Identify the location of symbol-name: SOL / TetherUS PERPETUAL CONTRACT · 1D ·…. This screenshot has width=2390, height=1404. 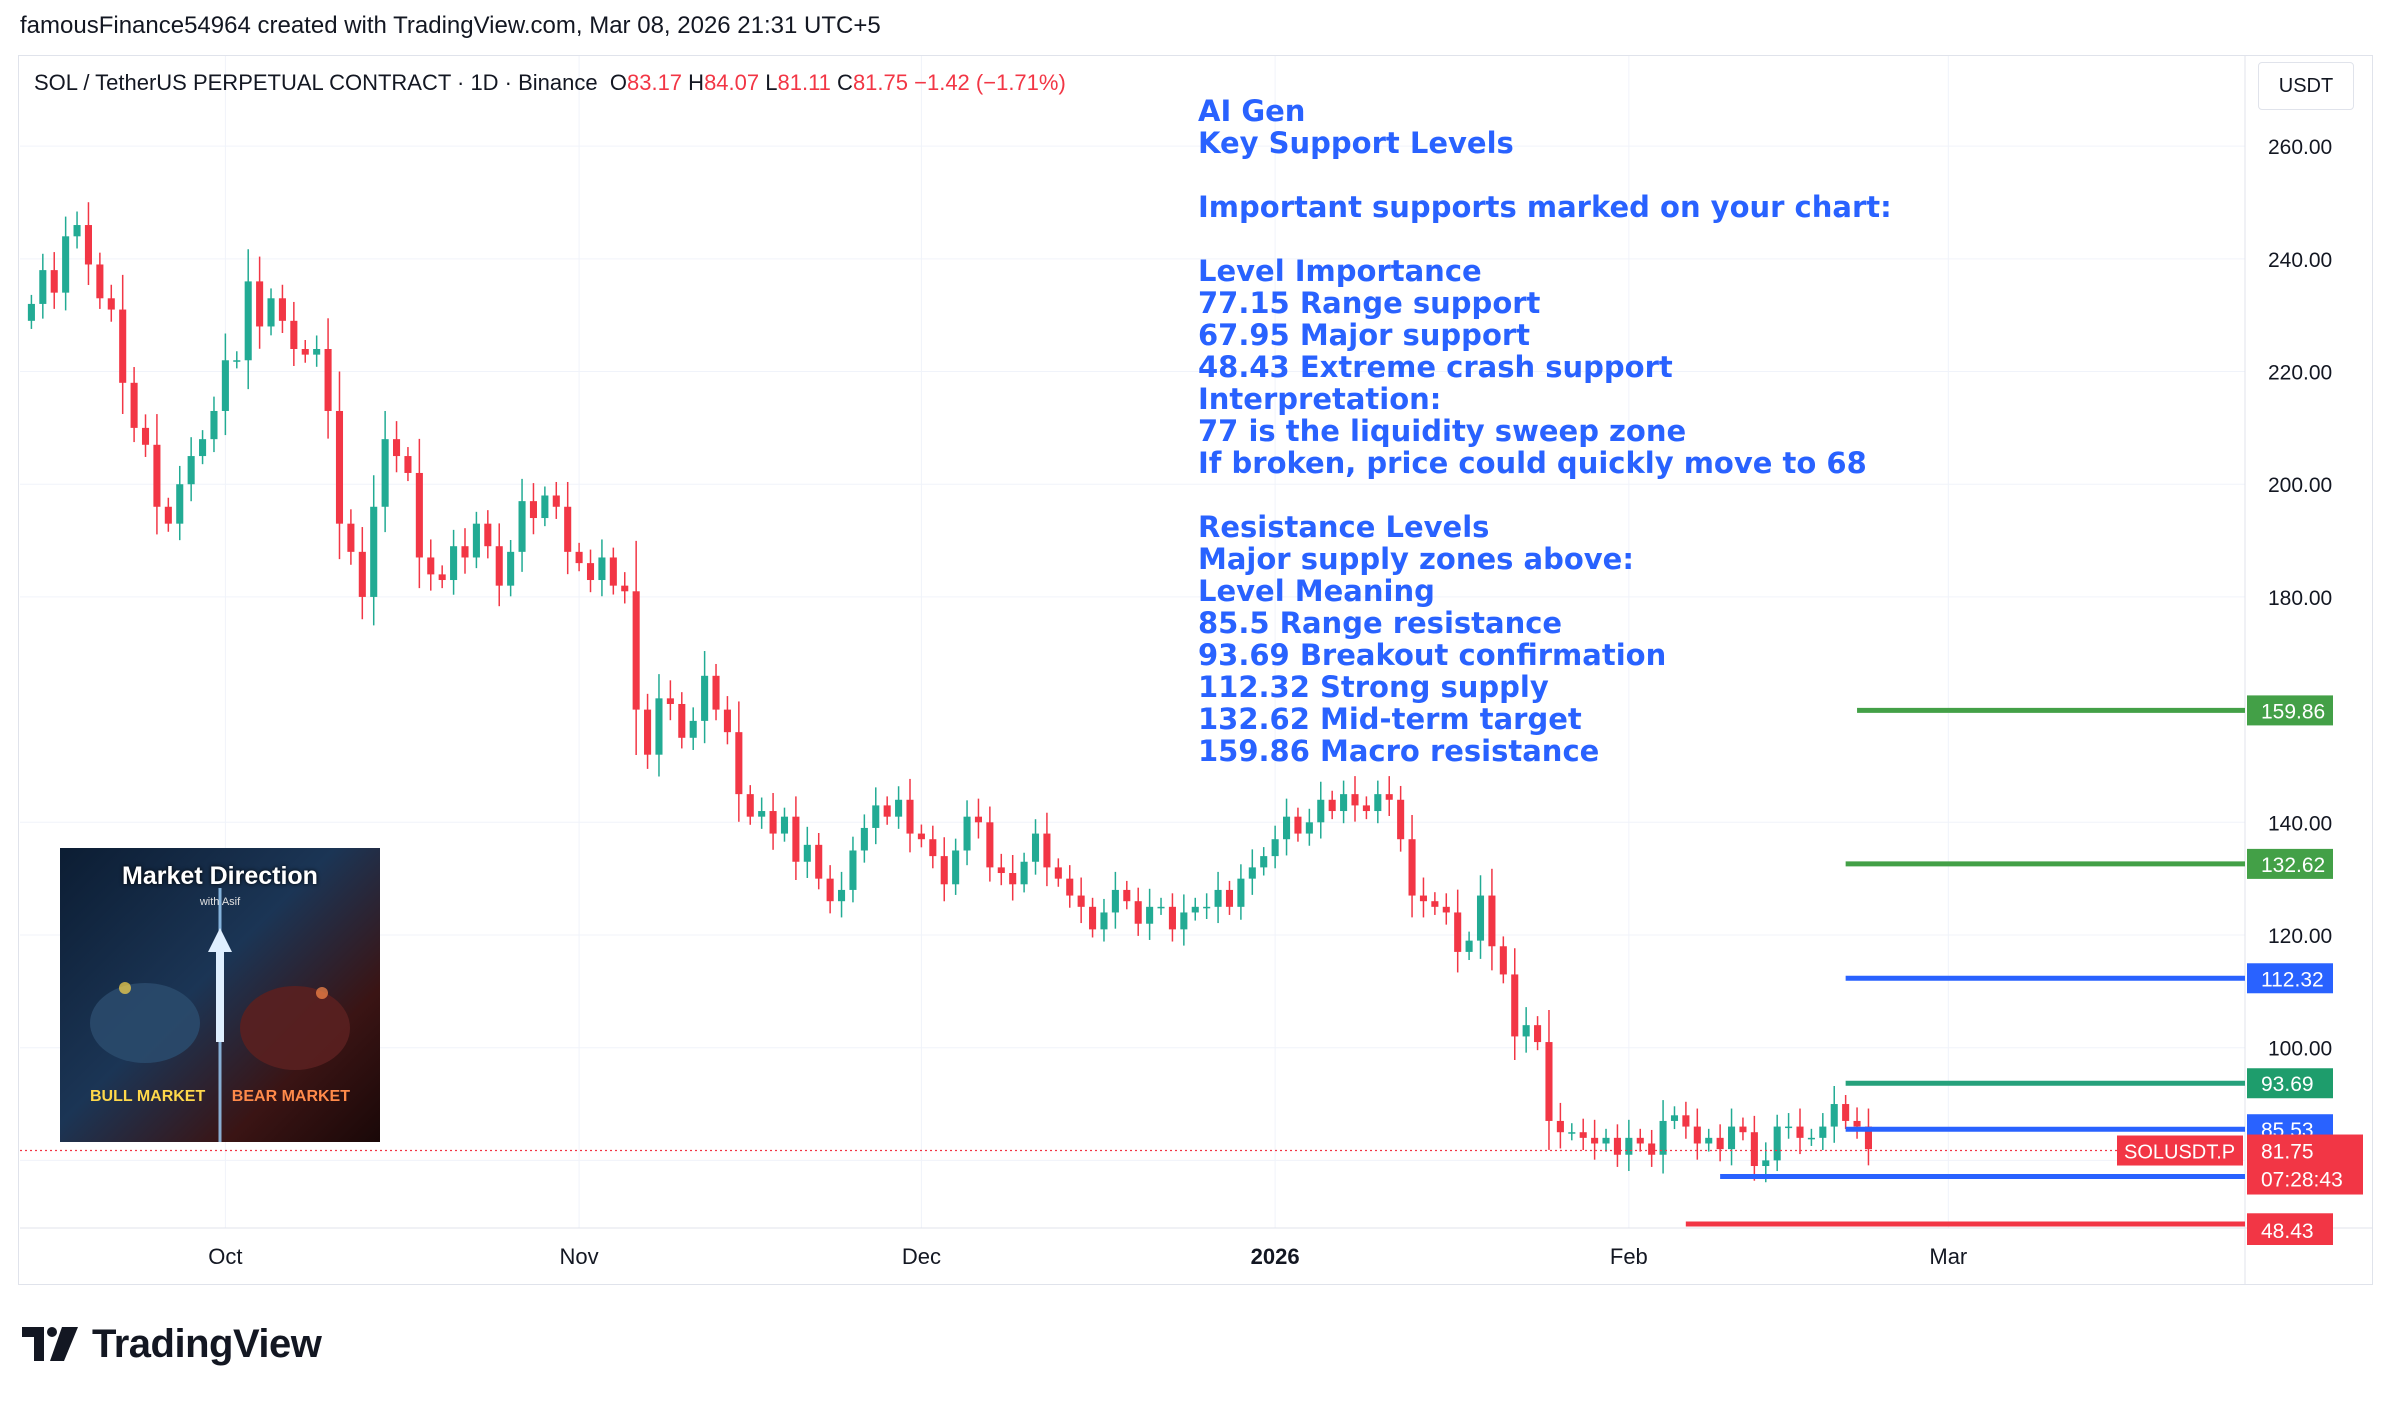
(316, 82).